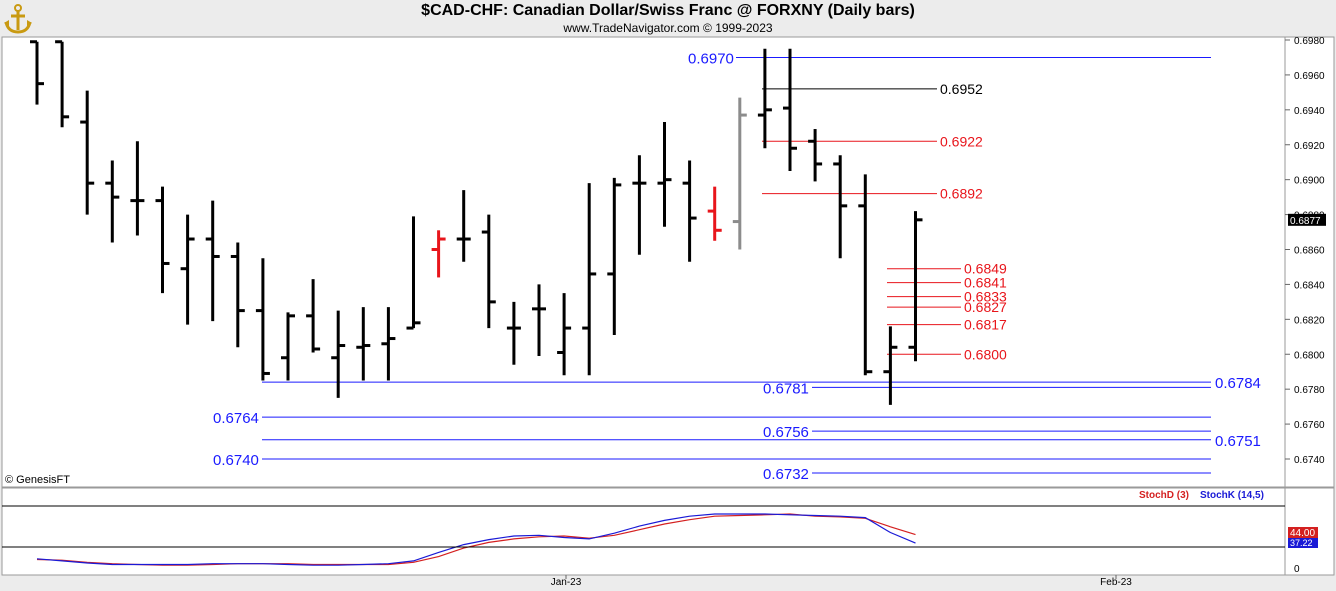  Describe the element at coordinates (566, 582) in the screenshot. I see `x-tick-label: Jan-23` at that location.